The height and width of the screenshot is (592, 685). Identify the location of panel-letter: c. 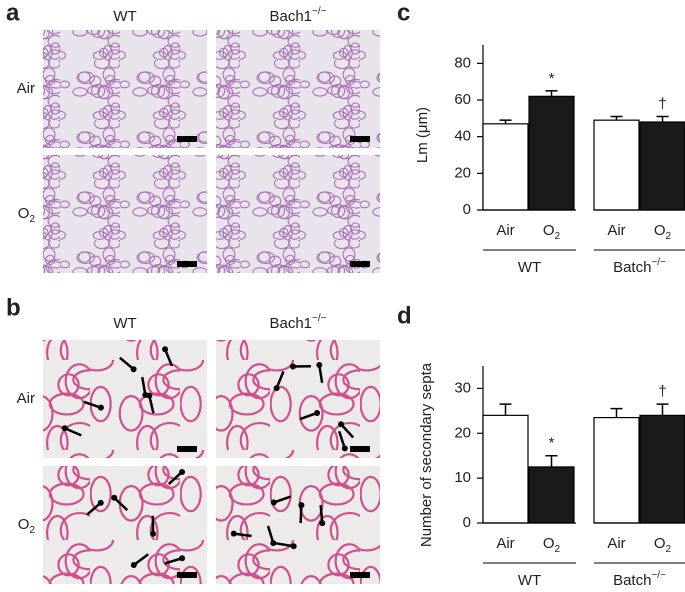
(403, 13).